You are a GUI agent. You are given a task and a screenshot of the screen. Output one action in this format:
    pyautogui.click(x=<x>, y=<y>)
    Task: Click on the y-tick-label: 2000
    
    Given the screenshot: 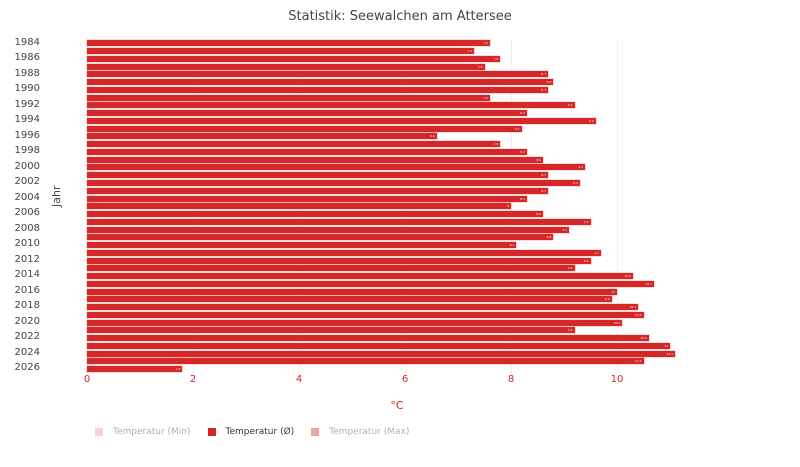 What is the action you would take?
    pyautogui.click(x=27, y=166)
    